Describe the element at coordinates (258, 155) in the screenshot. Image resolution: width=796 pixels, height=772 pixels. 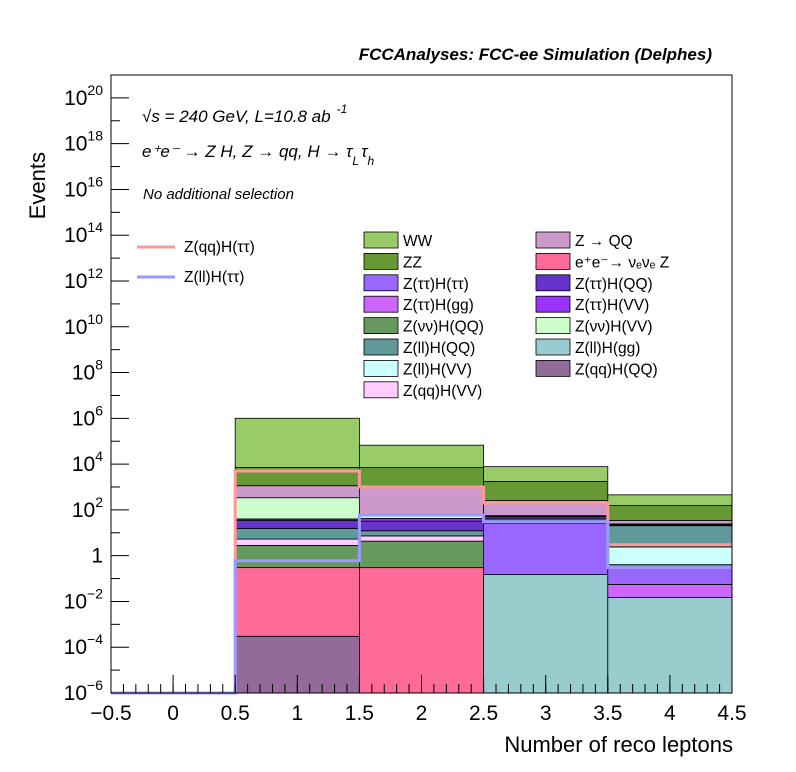
I see `process-annotation: e⁺e⁻ → Z H, Z → qq, H → τL τh` at that location.